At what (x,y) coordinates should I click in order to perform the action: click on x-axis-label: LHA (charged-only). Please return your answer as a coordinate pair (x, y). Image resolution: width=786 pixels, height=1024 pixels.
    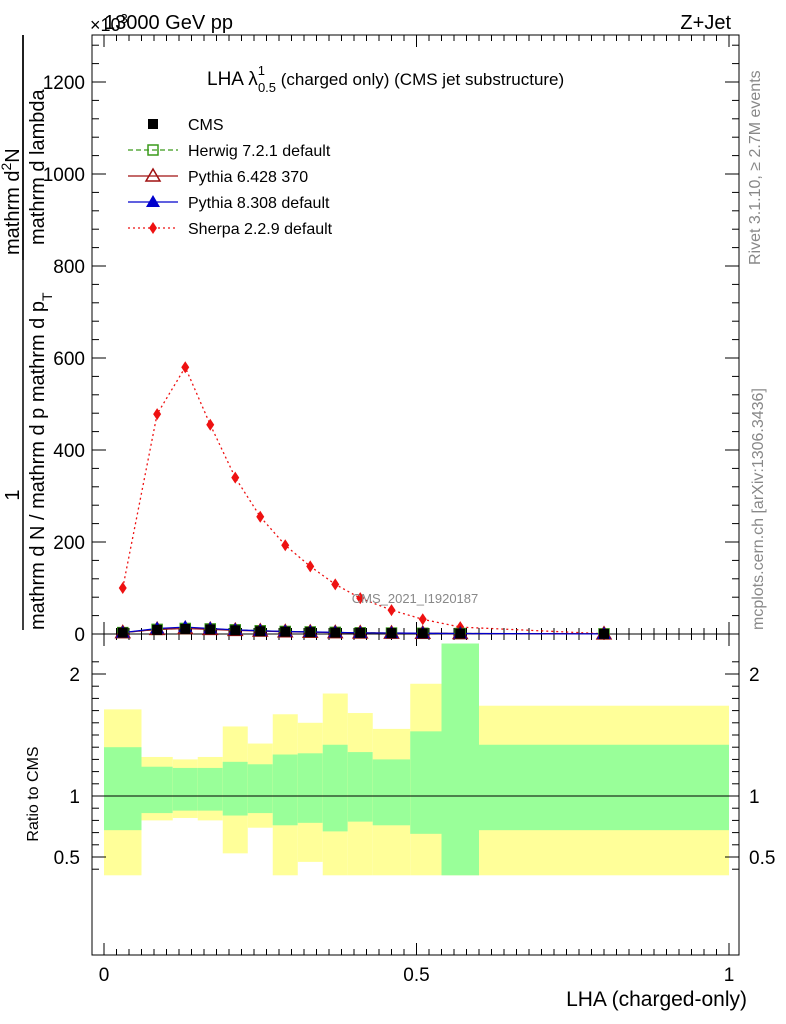
    Looking at the image, I should click on (656, 999).